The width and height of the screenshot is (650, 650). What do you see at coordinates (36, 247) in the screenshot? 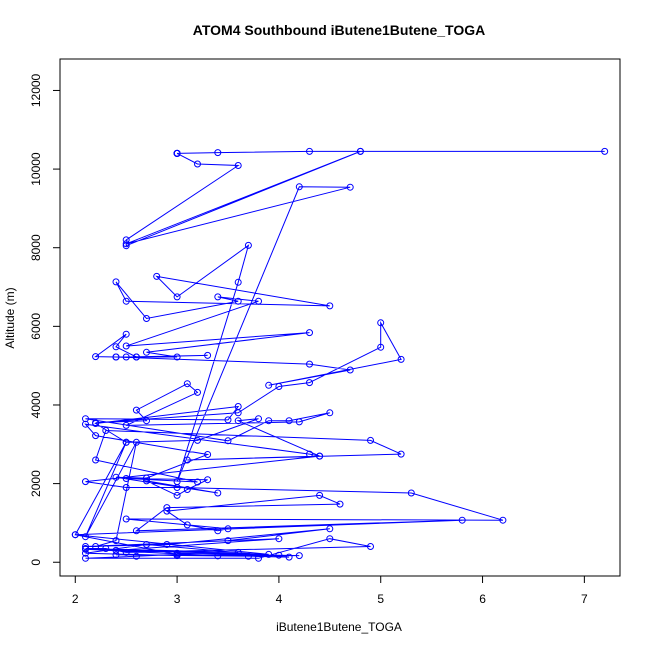
I see `y-tick-label: 8000` at bounding box center [36, 247].